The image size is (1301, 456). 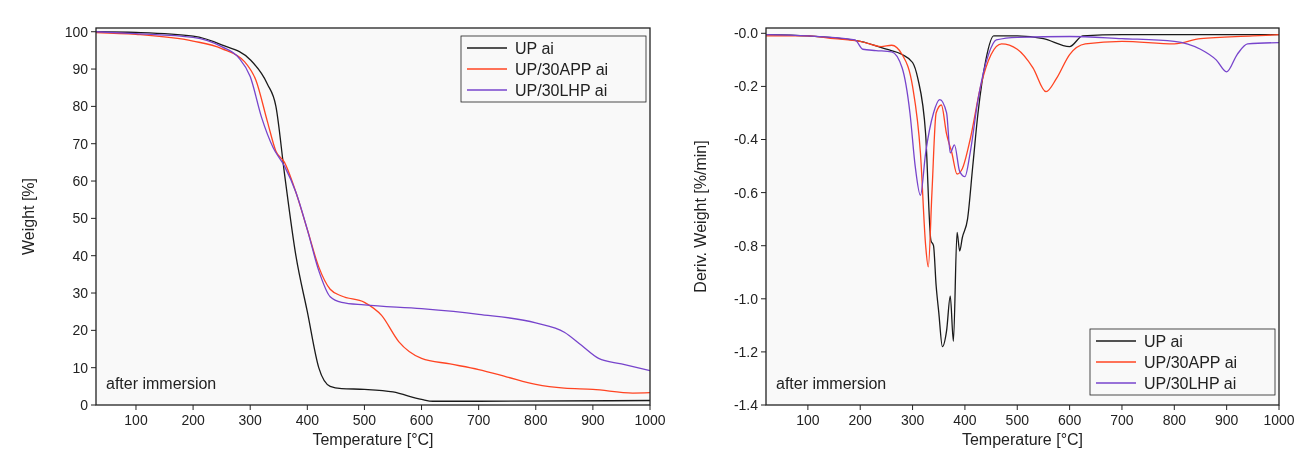 What do you see at coordinates (80, 330) in the screenshot?
I see `y-tick-label: 20` at bounding box center [80, 330].